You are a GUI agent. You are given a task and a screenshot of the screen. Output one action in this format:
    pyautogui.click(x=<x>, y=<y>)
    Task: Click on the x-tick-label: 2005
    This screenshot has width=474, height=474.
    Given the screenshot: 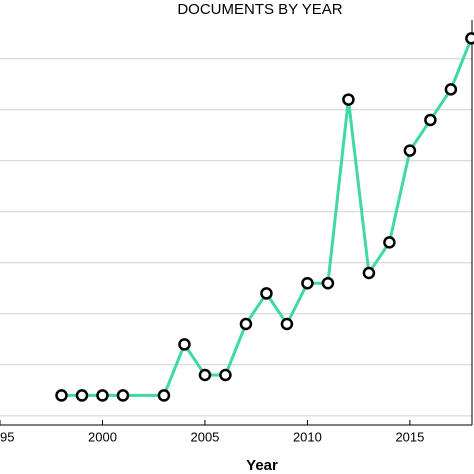 What is the action you would take?
    pyautogui.click(x=204, y=436)
    